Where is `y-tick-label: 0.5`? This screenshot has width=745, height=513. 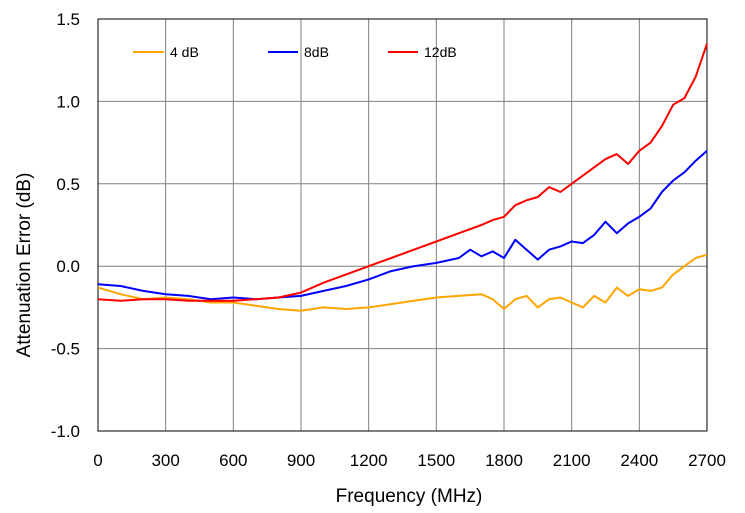 y-tick-label: 0.5 is located at coordinates (68, 184).